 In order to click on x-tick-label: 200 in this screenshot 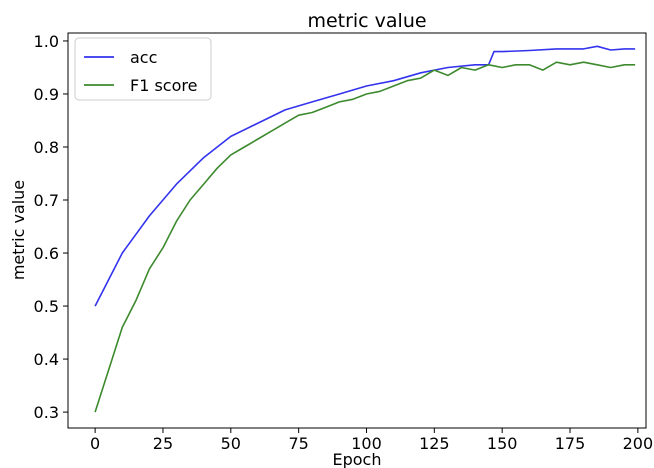, I will do `click(638, 443)`.